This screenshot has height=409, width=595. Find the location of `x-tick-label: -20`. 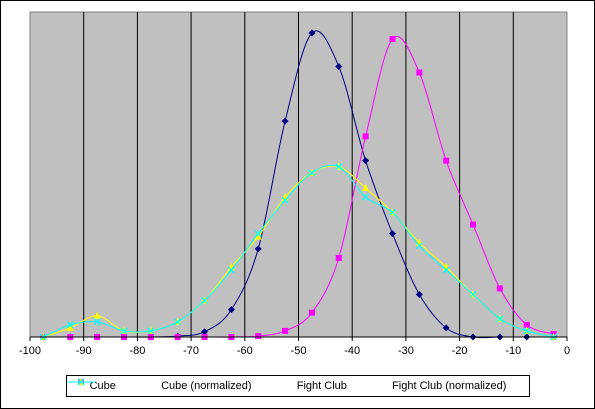

x-tick-label: -20 is located at coordinates (460, 351).